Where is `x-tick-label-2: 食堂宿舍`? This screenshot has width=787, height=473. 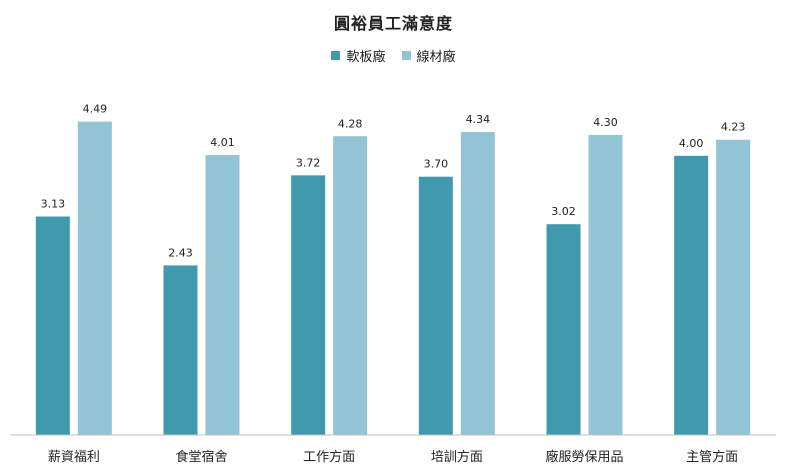 x-tick-label-2: 食堂宿舍 is located at coordinates (201, 457).